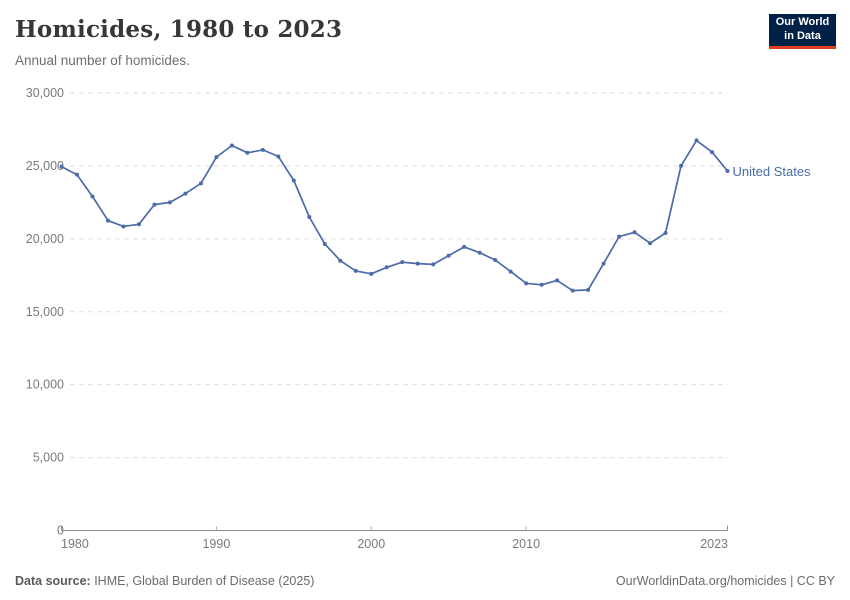  What do you see at coordinates (45, 166) in the screenshot?
I see `y-axis-tick-label: 25,000` at bounding box center [45, 166].